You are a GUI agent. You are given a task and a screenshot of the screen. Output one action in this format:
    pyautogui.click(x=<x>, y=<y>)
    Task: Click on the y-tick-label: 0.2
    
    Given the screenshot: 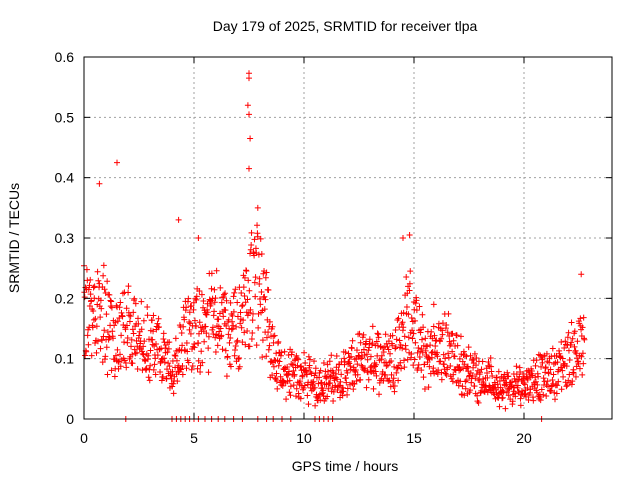 What is the action you would take?
    pyautogui.click(x=65, y=298)
    